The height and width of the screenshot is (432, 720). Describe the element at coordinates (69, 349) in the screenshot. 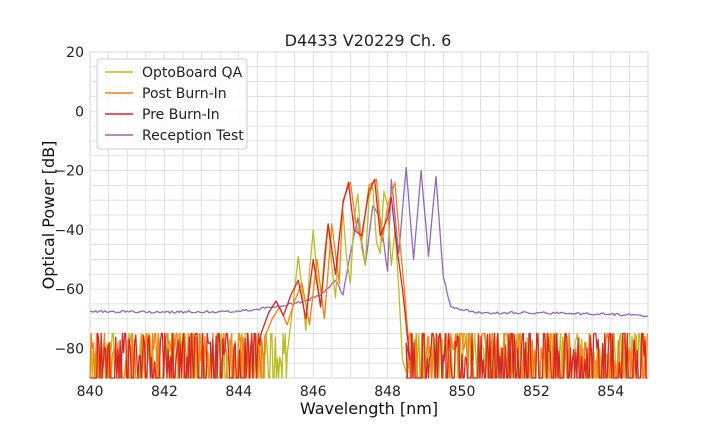

I see `y-tick-label: −80` at that location.